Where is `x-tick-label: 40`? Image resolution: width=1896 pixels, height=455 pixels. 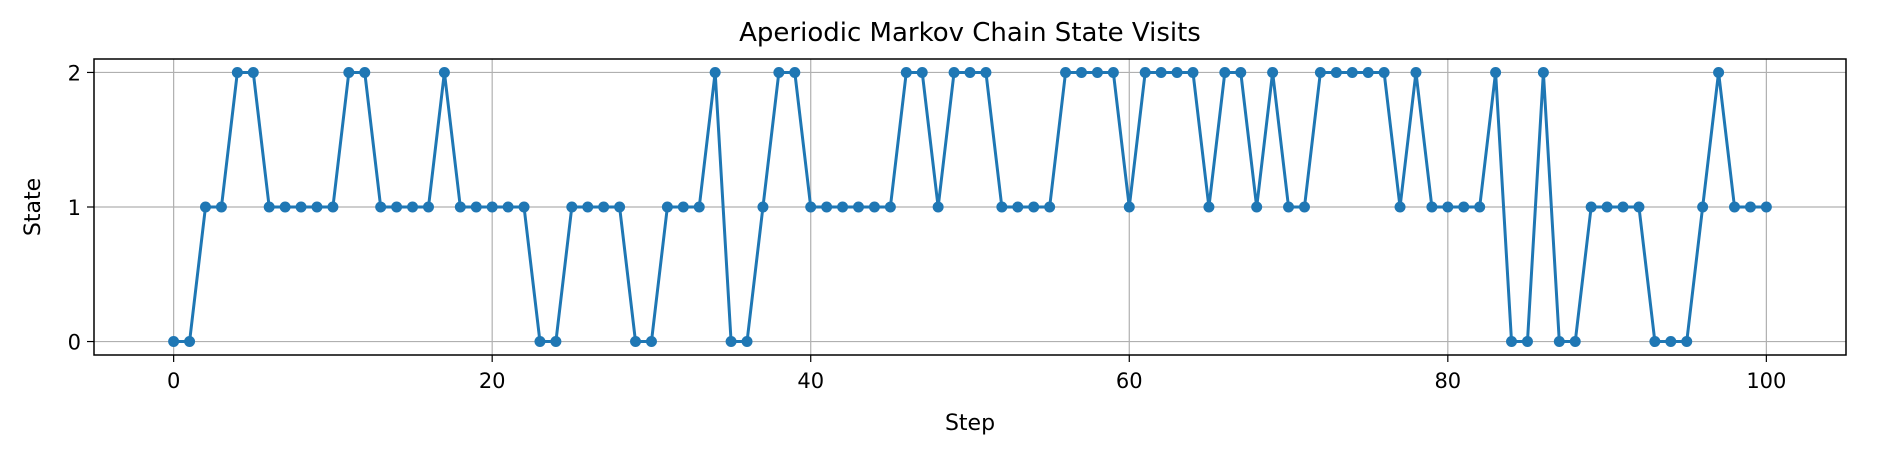 x-tick-label: 40 is located at coordinates (810, 381).